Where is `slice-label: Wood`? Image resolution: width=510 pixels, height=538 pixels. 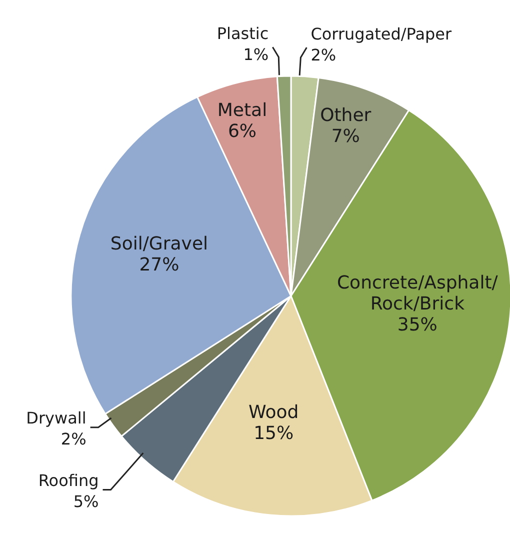 slice-label: Wood is located at coordinates (273, 411).